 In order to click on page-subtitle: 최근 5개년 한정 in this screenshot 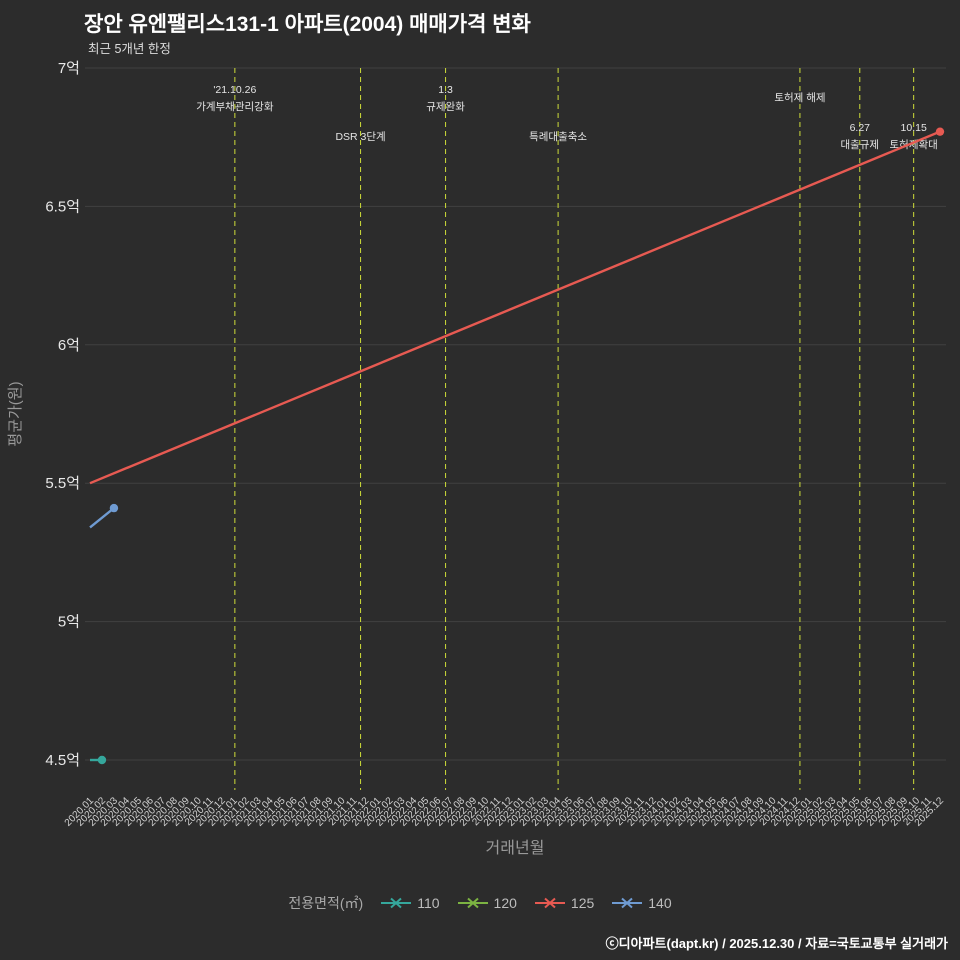, I will do `click(129, 49)`.